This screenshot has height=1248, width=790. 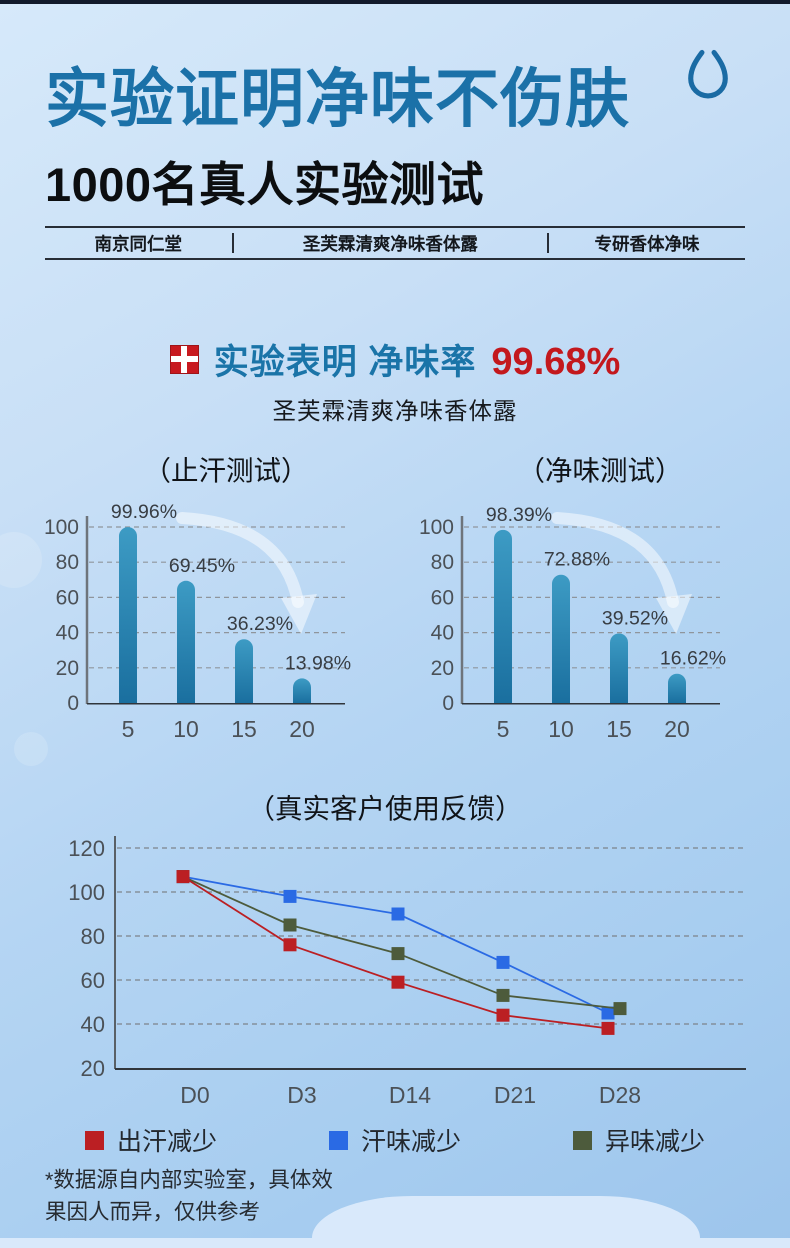 I want to click on legend-item-odor: 异味减少, so click(x=639, y=1140).